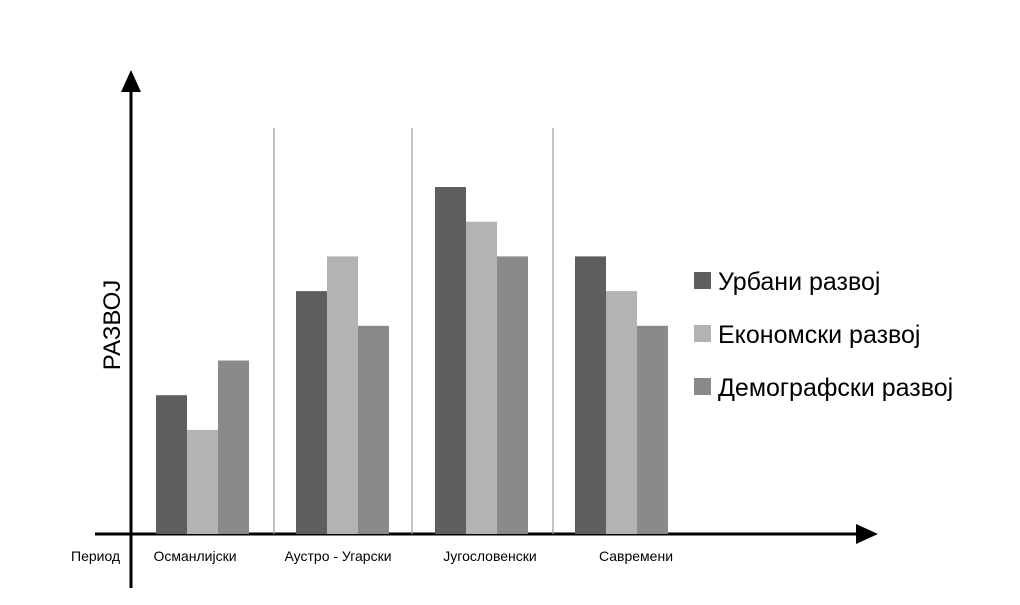  I want to click on y-axis-arrow-icon, so click(131, 81).